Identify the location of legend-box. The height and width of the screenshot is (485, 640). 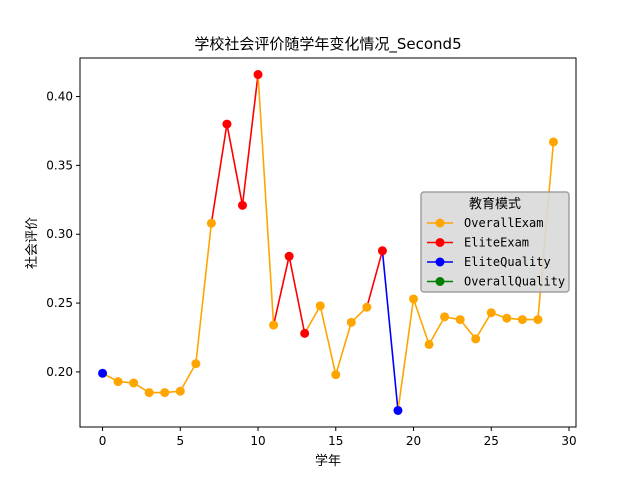
(495, 242).